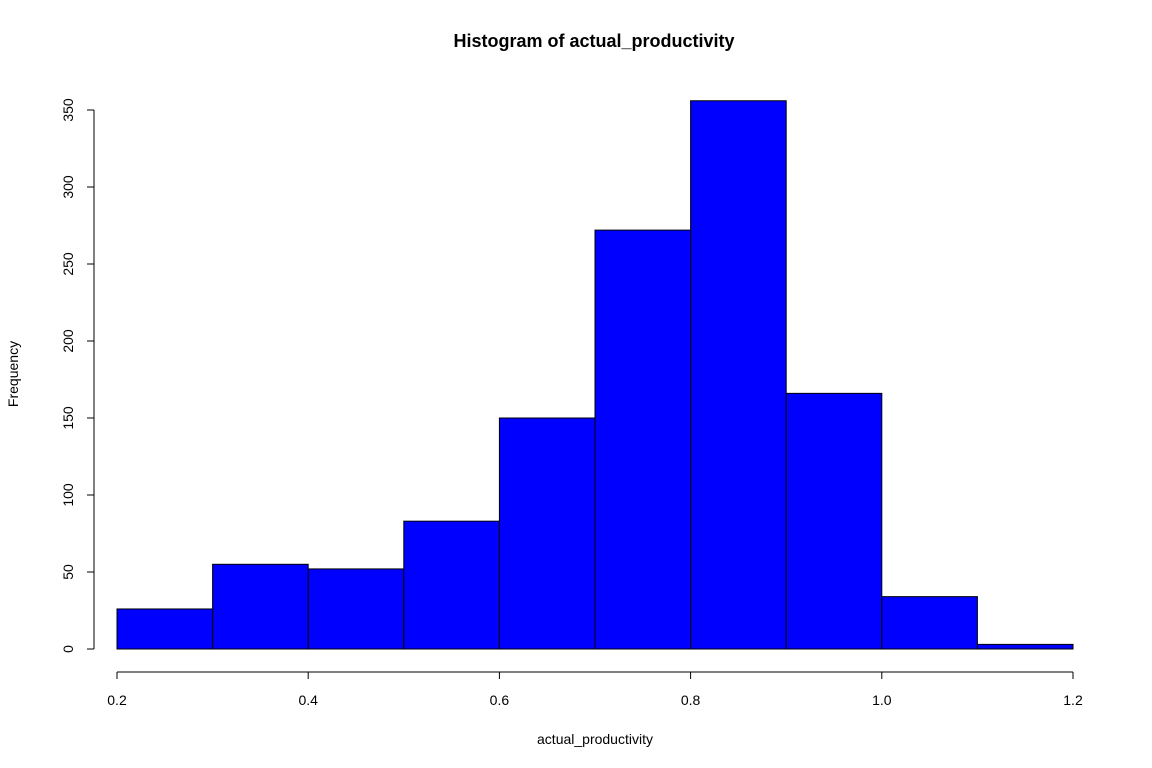 This screenshot has height=768, width=1152. Describe the element at coordinates (117, 700) in the screenshot. I see `x-tick-label: 0.2` at that location.